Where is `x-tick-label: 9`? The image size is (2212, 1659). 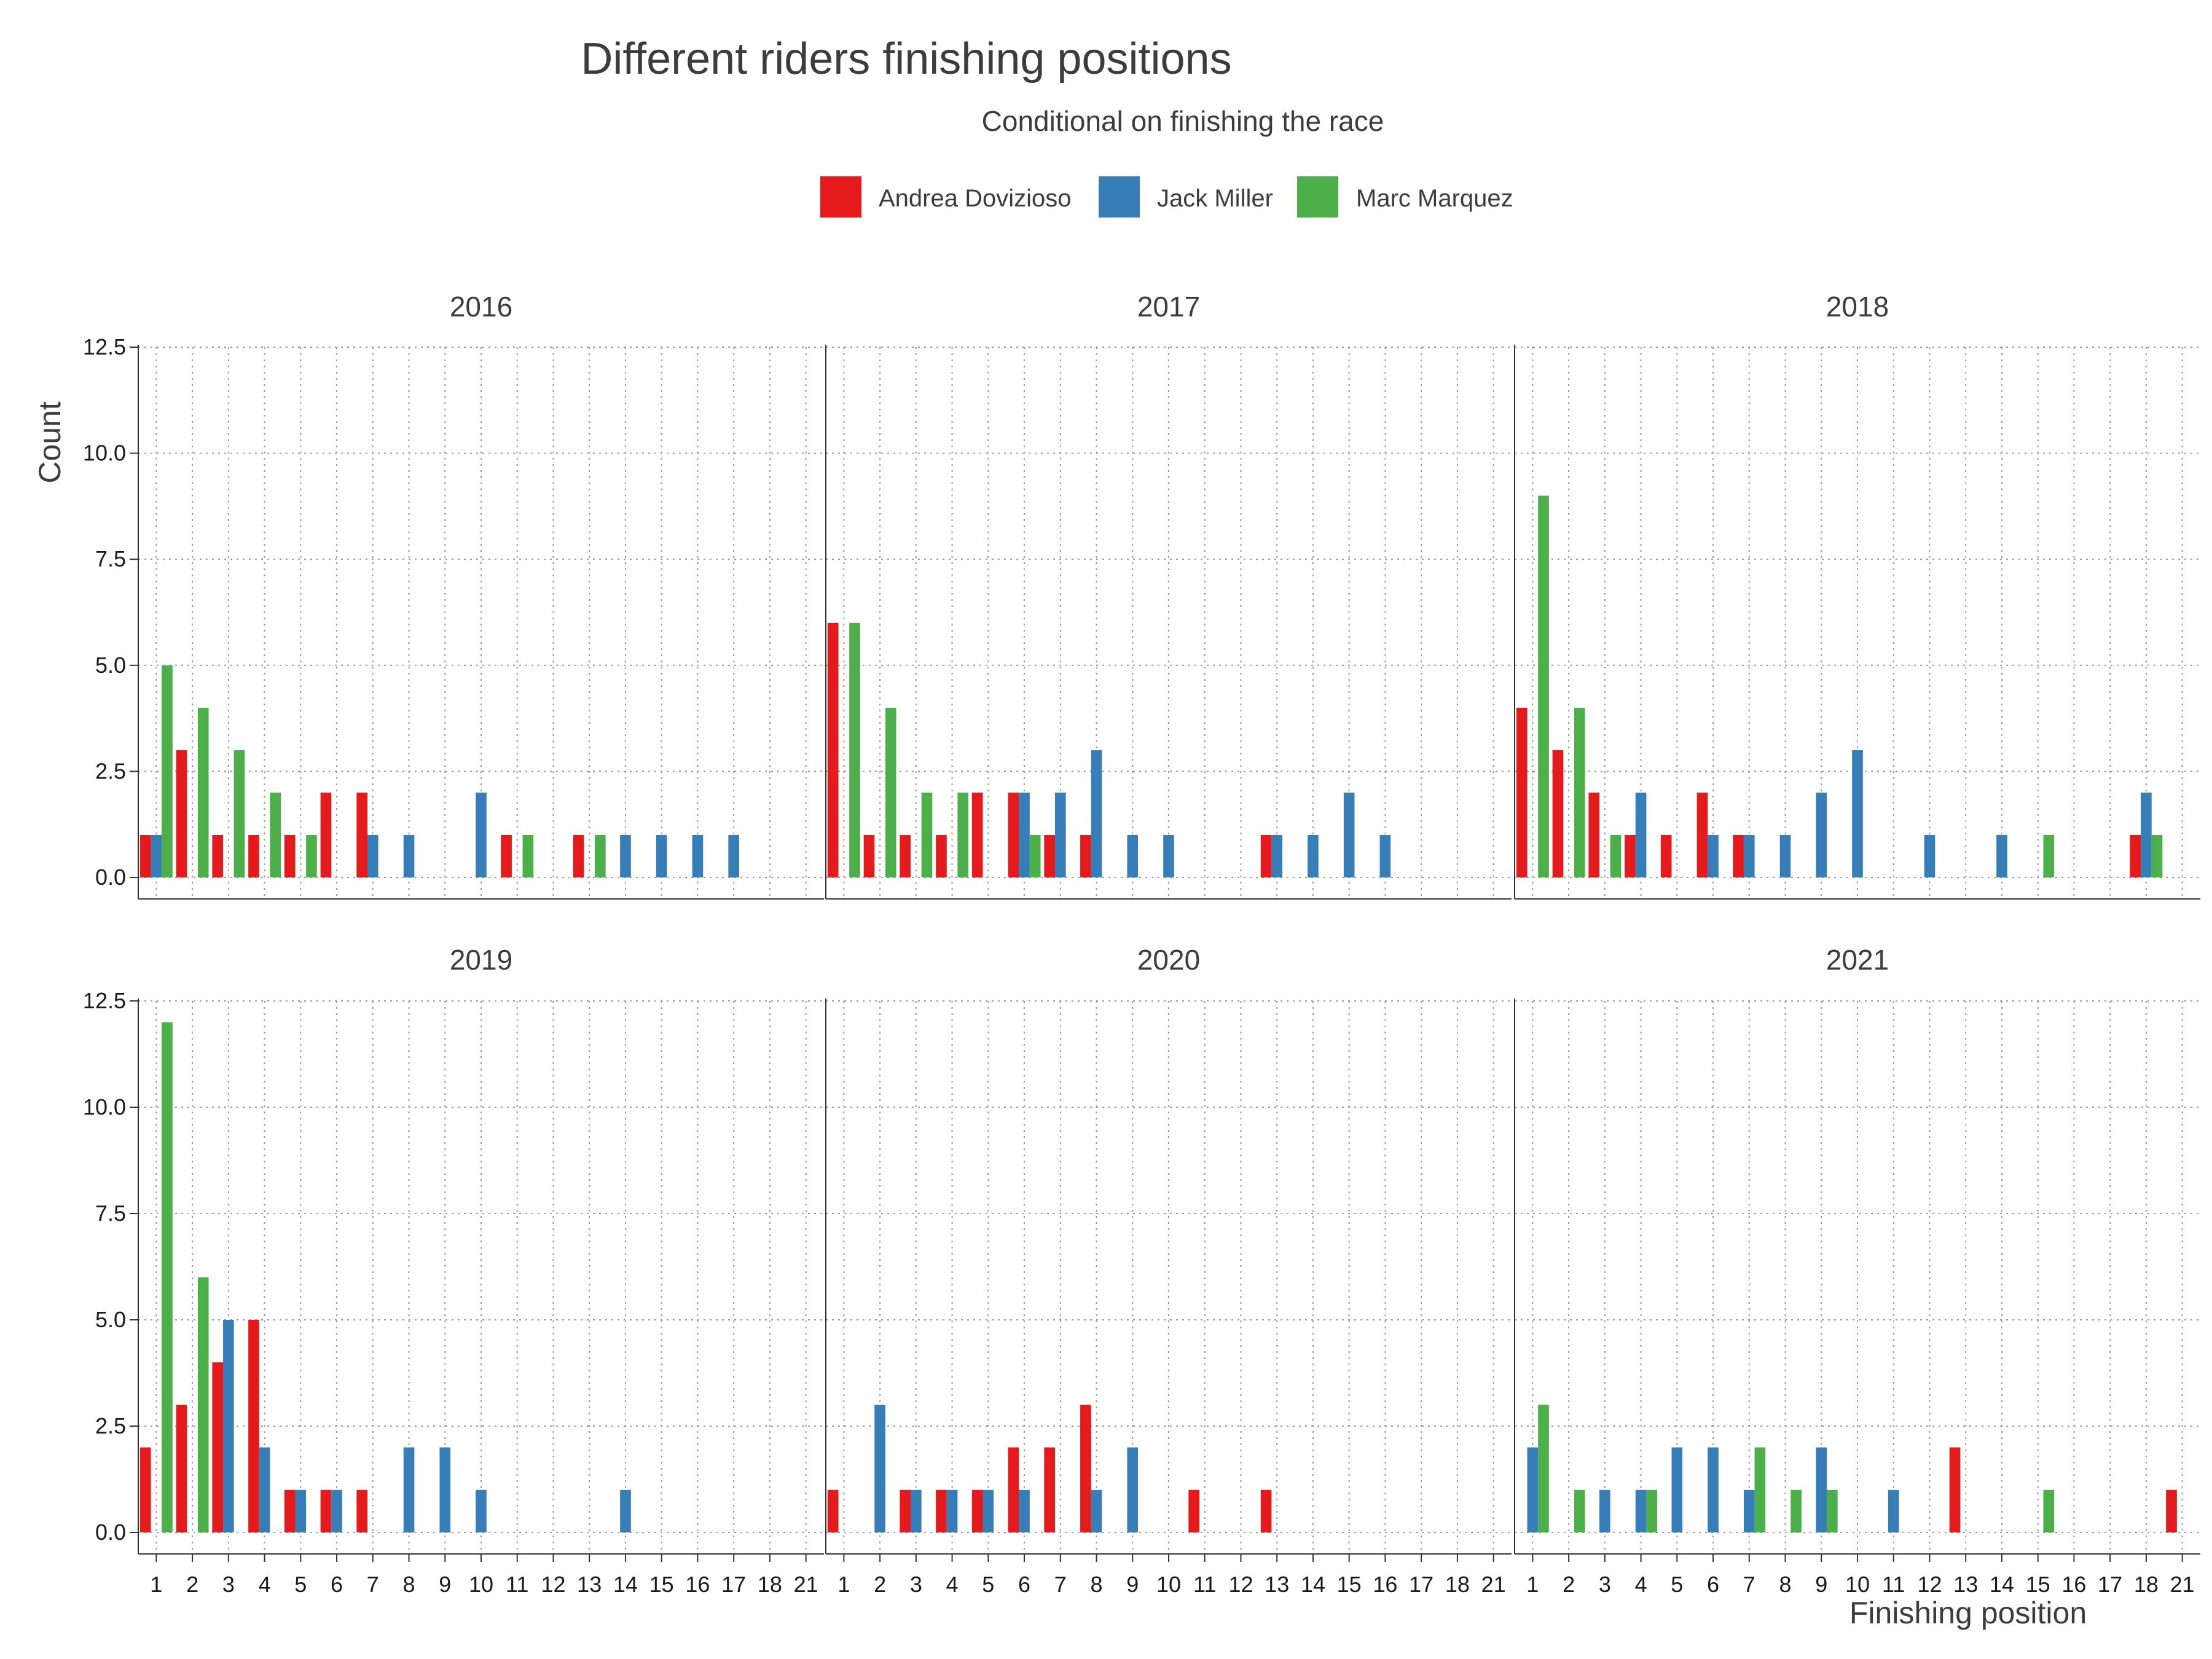
x-tick-label: 9 is located at coordinates (445, 1584).